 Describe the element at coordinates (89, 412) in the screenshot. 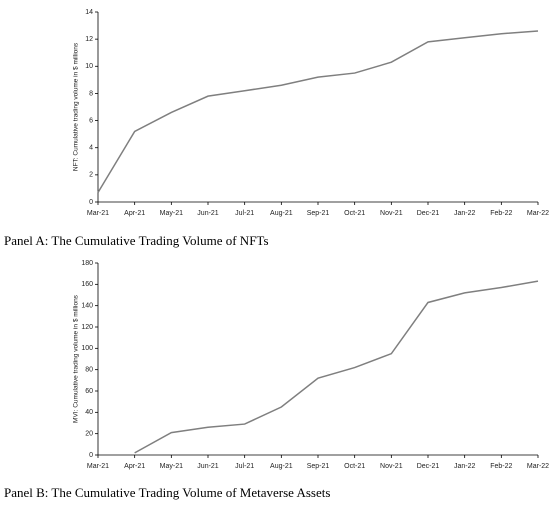

I see `y-tick-label: 40` at that location.